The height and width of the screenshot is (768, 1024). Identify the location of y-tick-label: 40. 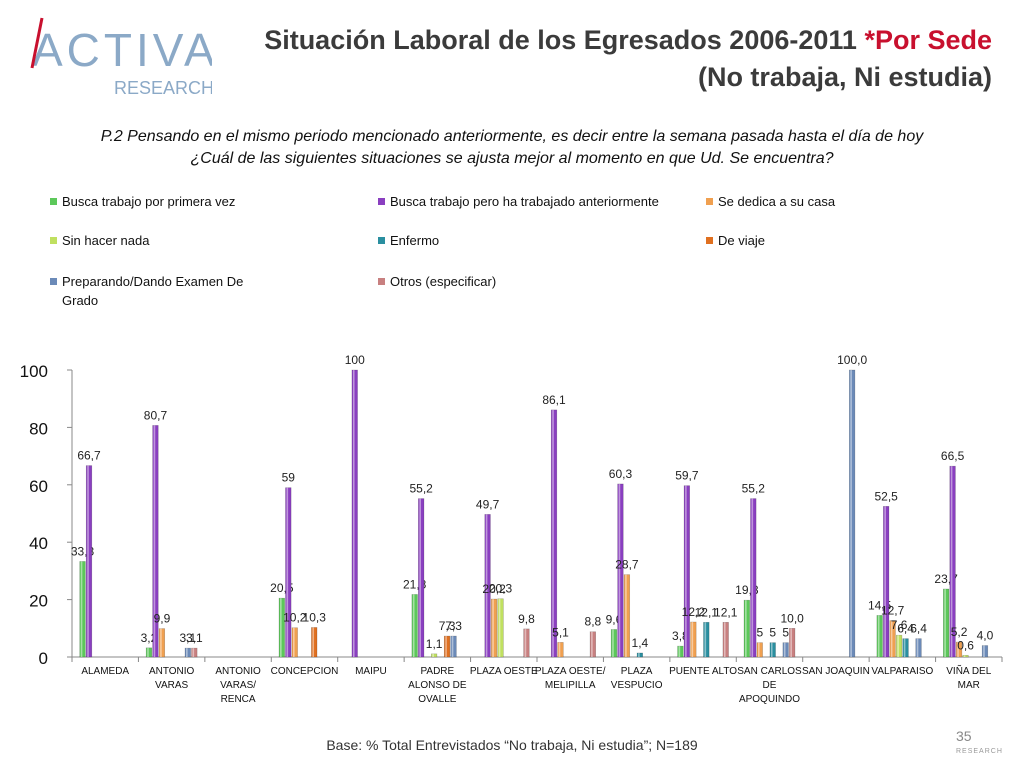
(38, 543).